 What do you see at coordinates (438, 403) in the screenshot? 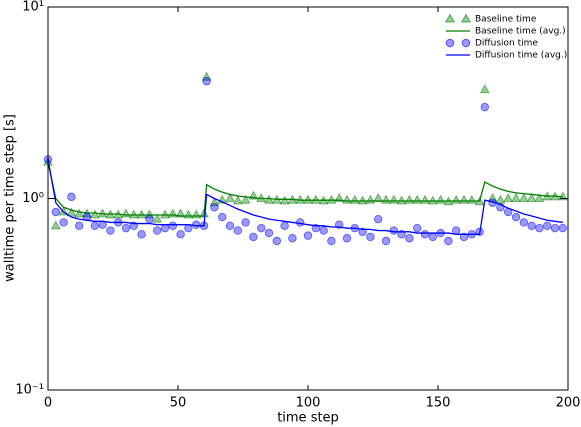
I see `x-tick-label: 150` at bounding box center [438, 403].